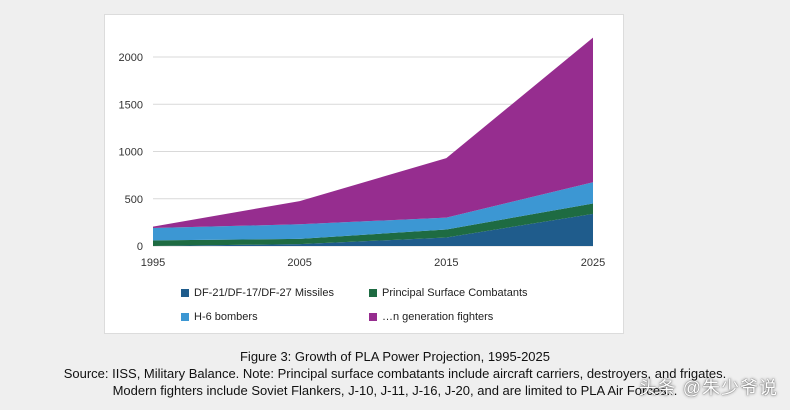 Image resolution: width=790 pixels, height=410 pixels. I want to click on area-series-df-21-df-17-df-27-missiles, so click(373, 229).